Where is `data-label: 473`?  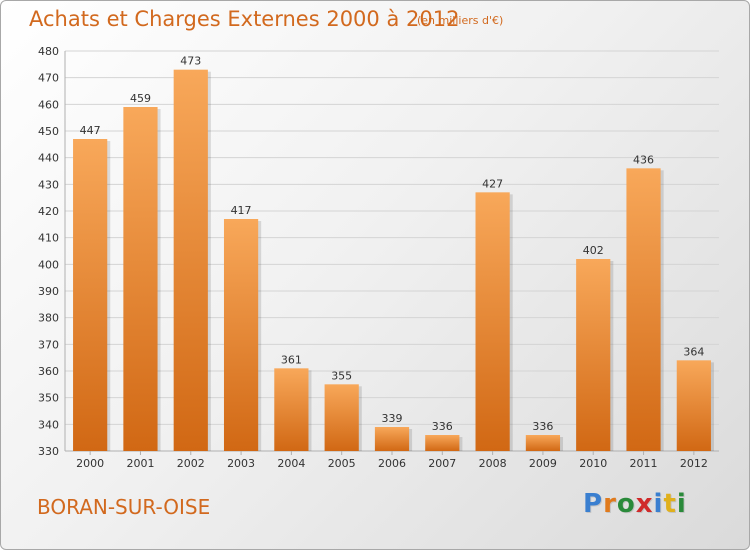
data-label: 473 is located at coordinates (190, 61).